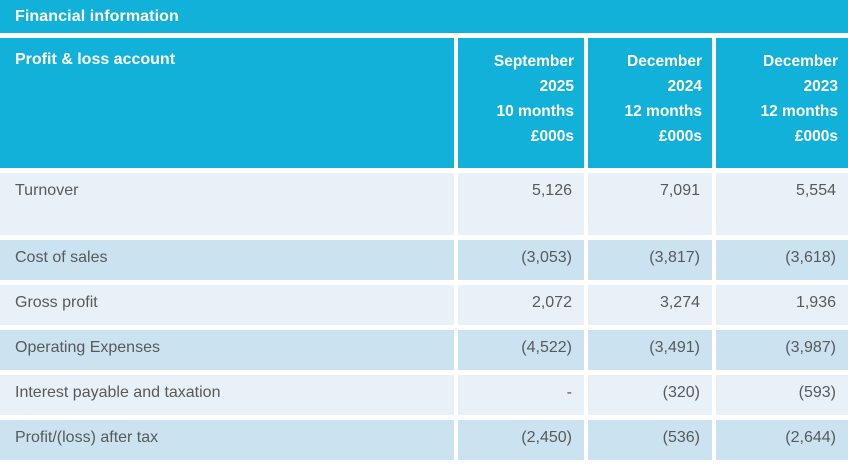  Describe the element at coordinates (535, 111) in the screenshot. I see `column-header-line: 10 months` at that location.